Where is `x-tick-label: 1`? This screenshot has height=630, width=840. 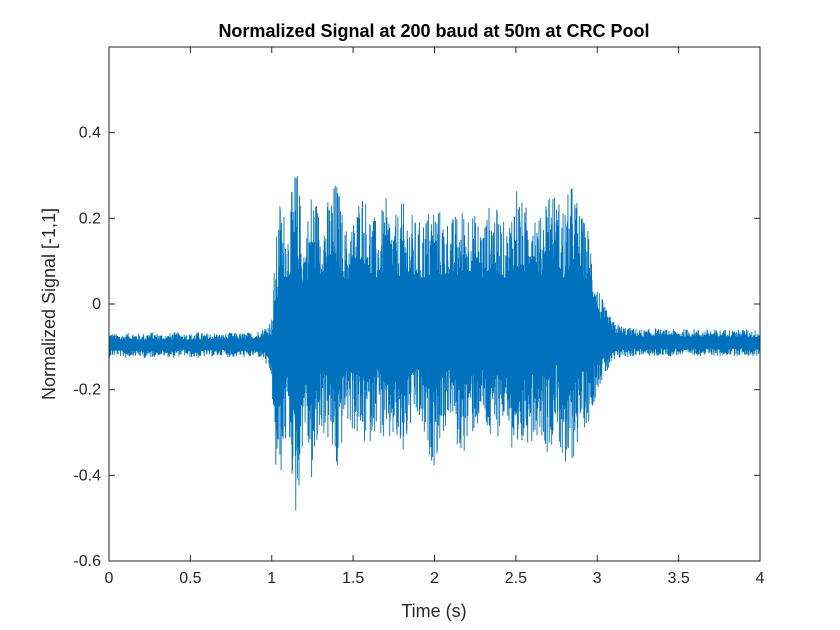 x-tick-label: 1 is located at coordinates (271, 578).